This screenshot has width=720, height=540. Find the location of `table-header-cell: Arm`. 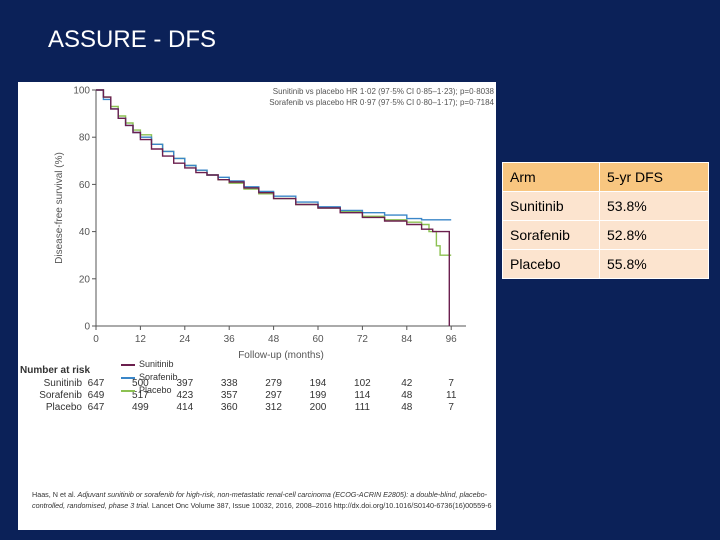

table-header-cell: Arm is located at coordinates (551, 177).